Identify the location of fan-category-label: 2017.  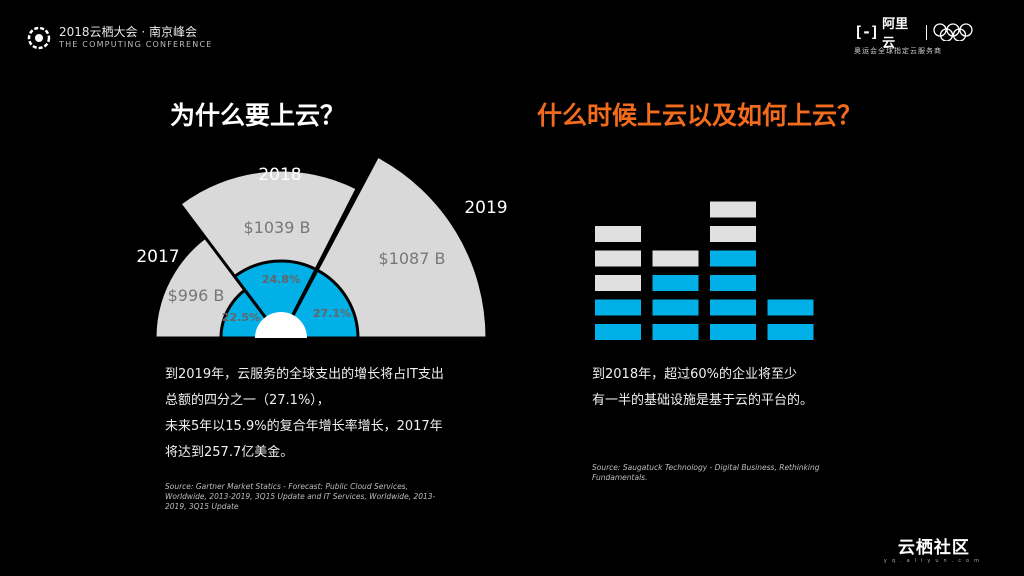
(157, 257).